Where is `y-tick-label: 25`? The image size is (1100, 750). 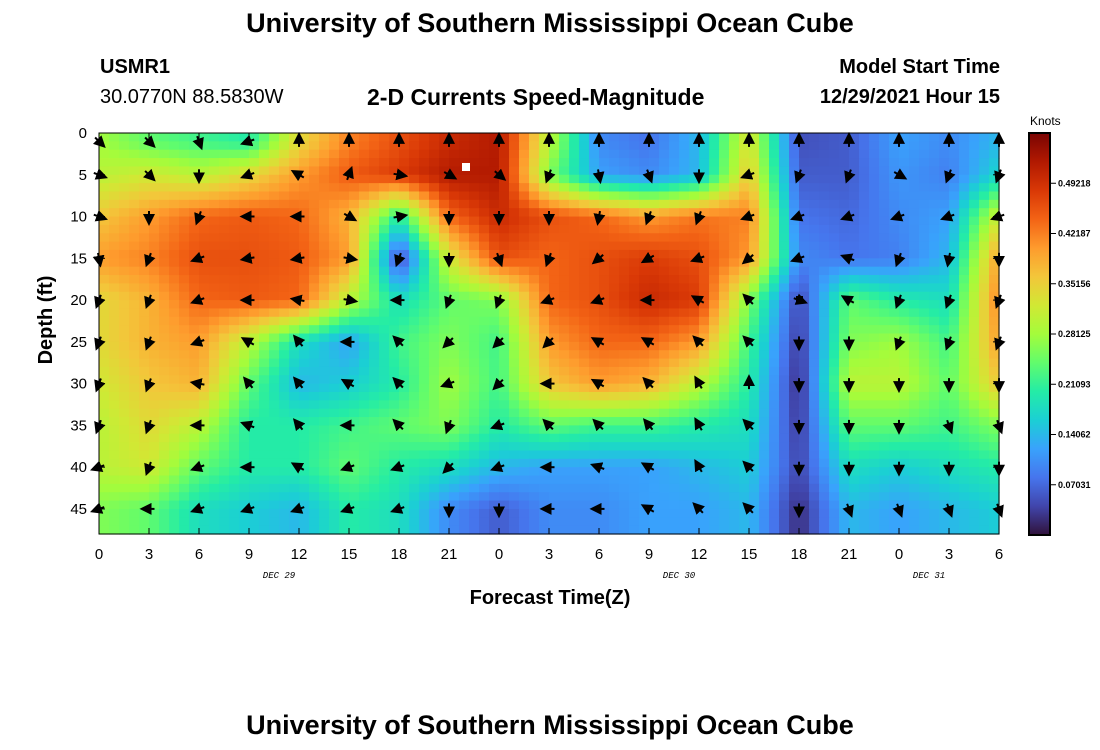
y-tick-label: 25 is located at coordinates (78, 342).